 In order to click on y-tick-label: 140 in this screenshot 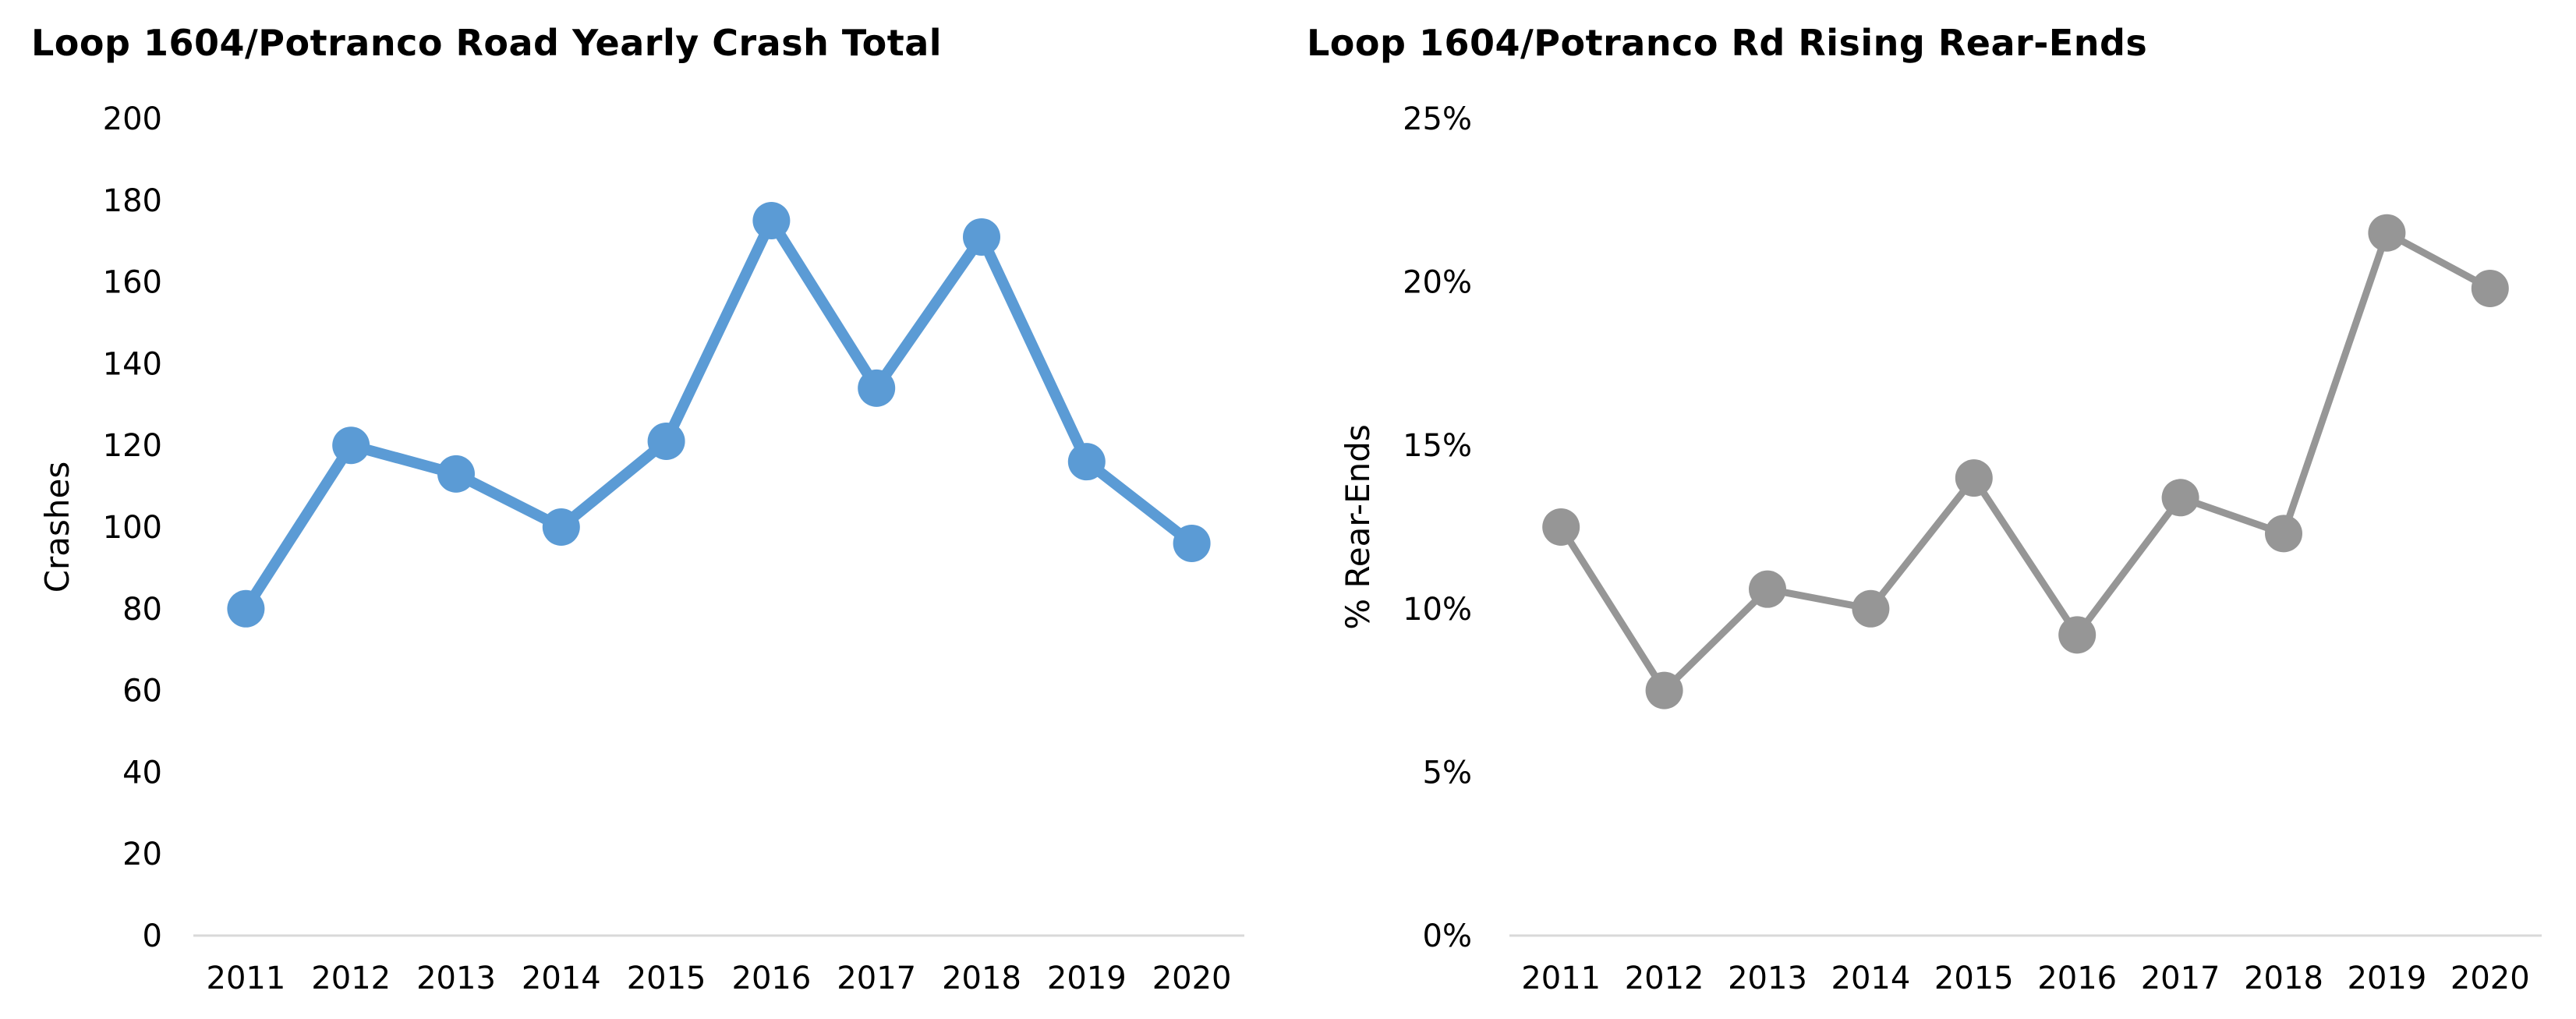, I will do `click(132, 364)`.